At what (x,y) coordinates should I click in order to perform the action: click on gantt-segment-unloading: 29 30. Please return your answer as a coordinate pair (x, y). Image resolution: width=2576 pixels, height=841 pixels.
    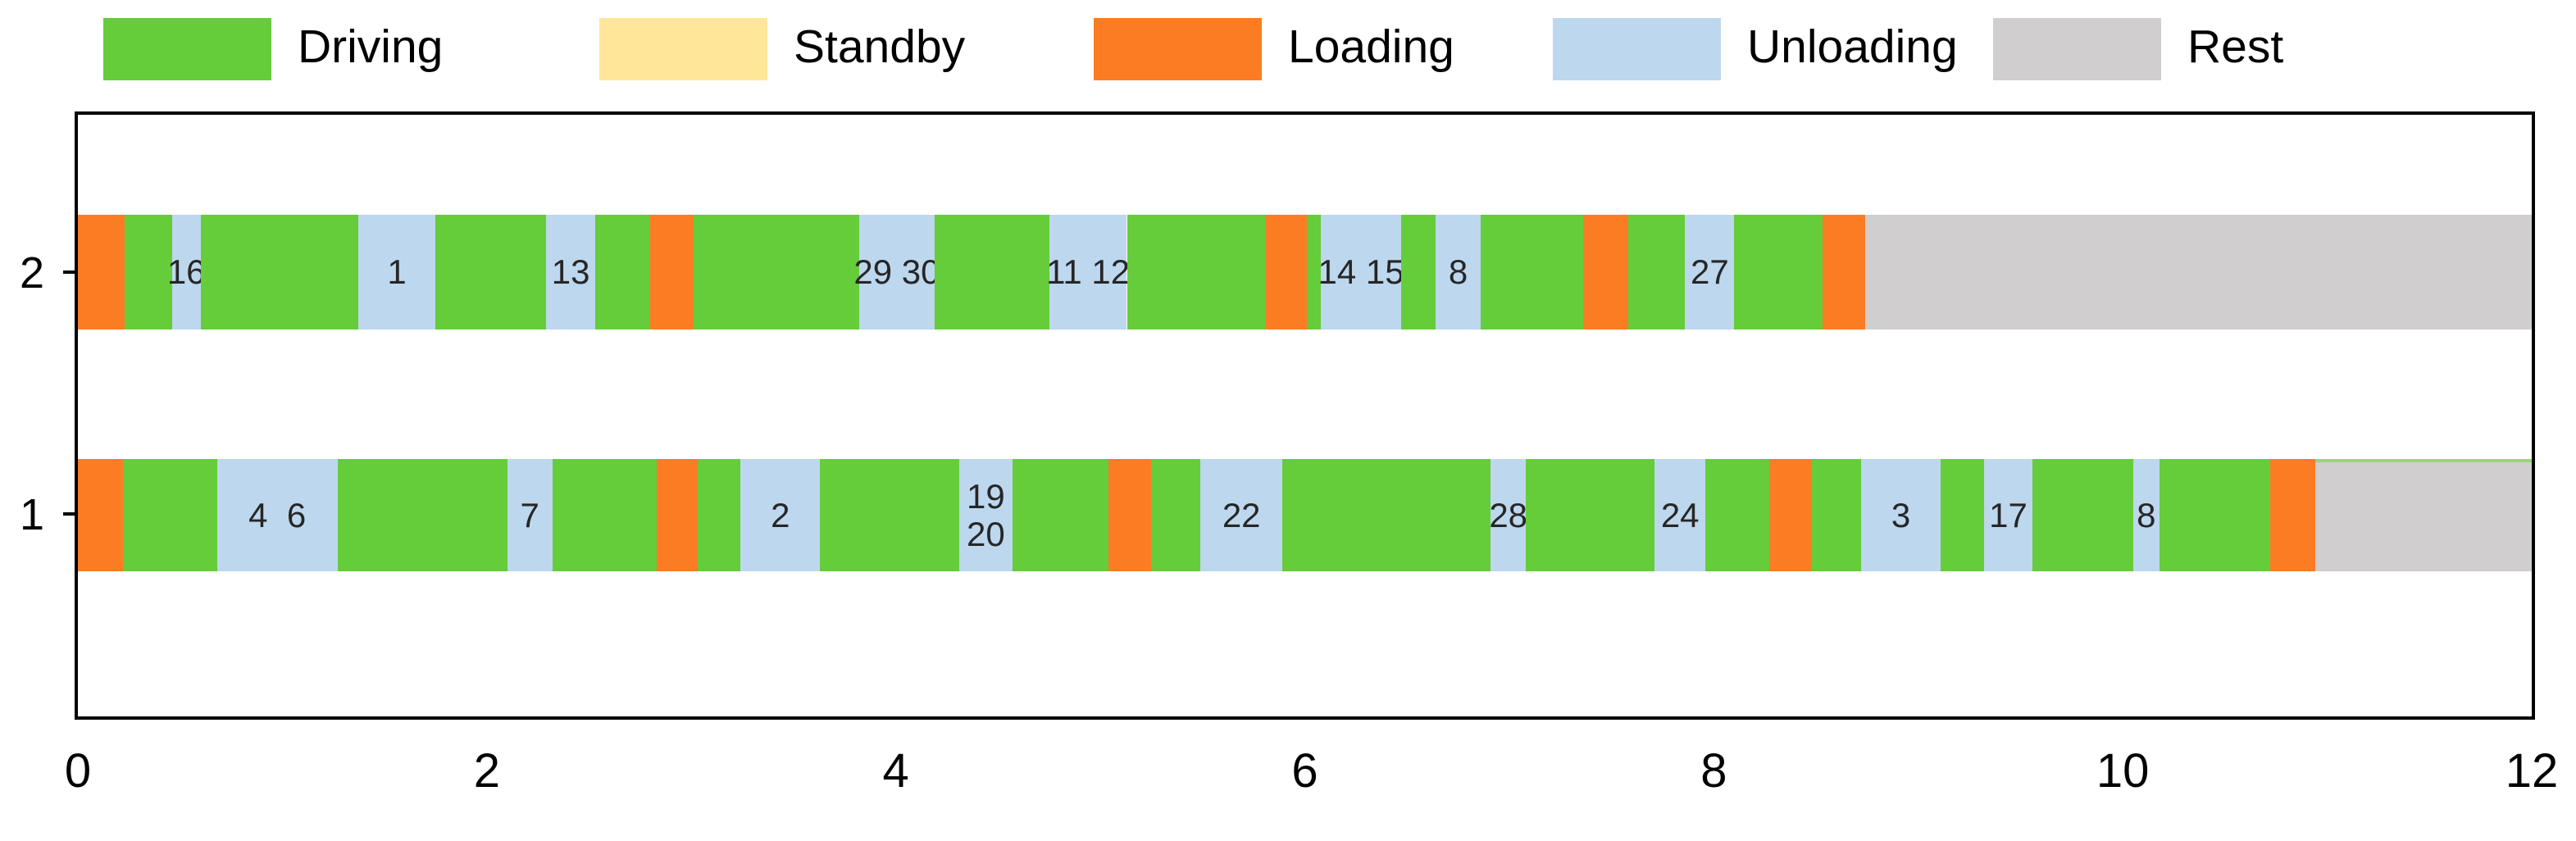
    Looking at the image, I should click on (897, 272).